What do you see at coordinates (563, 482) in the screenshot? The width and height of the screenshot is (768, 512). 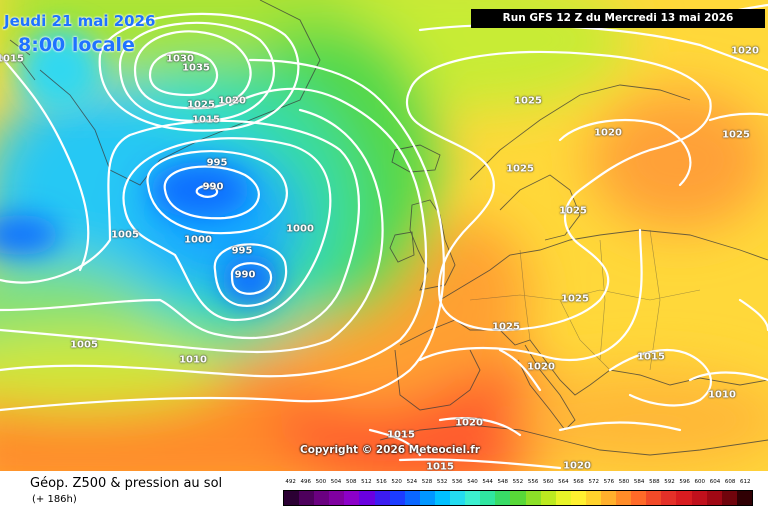 I see `scale-value: 564` at bounding box center [563, 482].